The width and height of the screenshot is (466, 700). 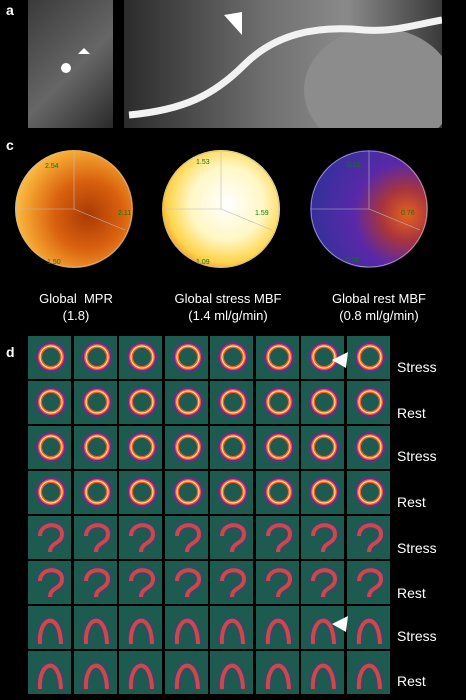 What do you see at coordinates (203, 162) in the screenshot?
I see `polar-stress-value-1: 1.53` at bounding box center [203, 162].